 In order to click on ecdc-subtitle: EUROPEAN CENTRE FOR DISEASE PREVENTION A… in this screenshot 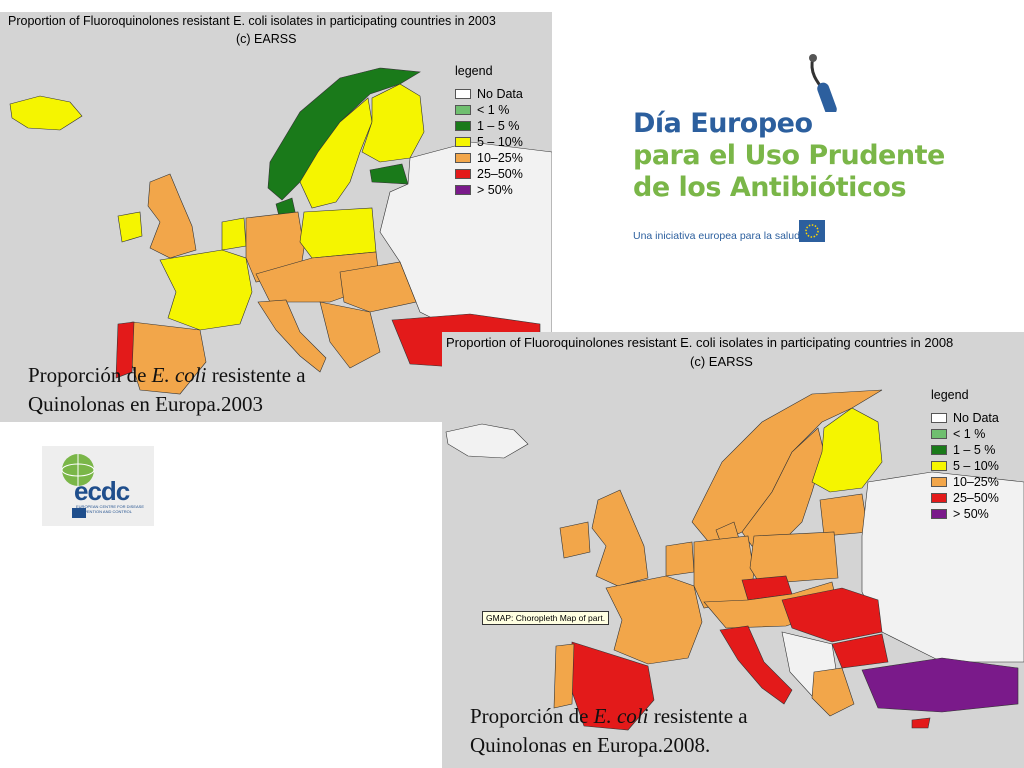, I will do `click(110, 509)`.